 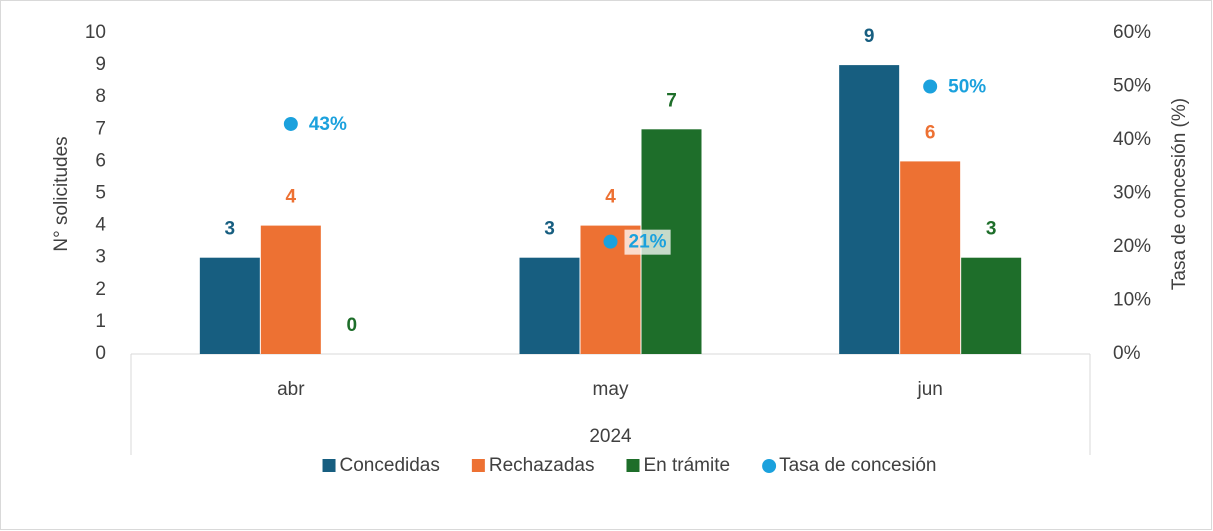 What do you see at coordinates (100, 128) in the screenshot?
I see `y-tick-label: 7` at bounding box center [100, 128].